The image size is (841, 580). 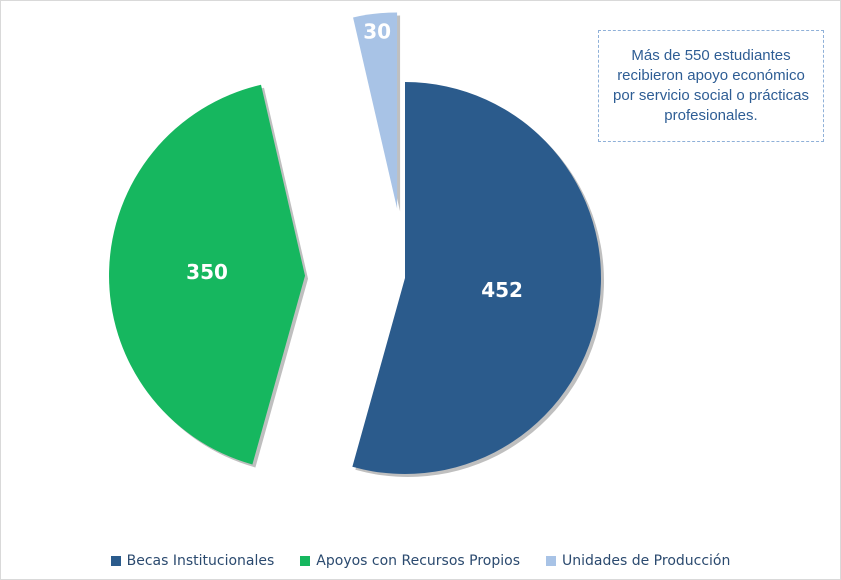 I want to click on data-label: 350, so click(x=207, y=272).